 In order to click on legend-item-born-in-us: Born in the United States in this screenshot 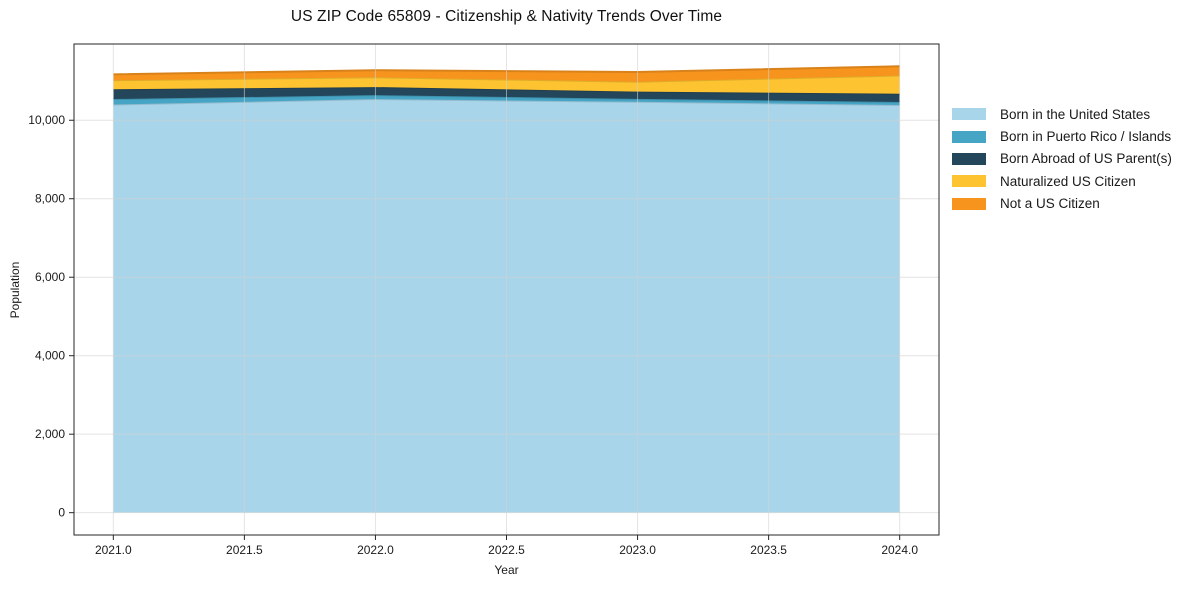, I will do `click(1062, 114)`.